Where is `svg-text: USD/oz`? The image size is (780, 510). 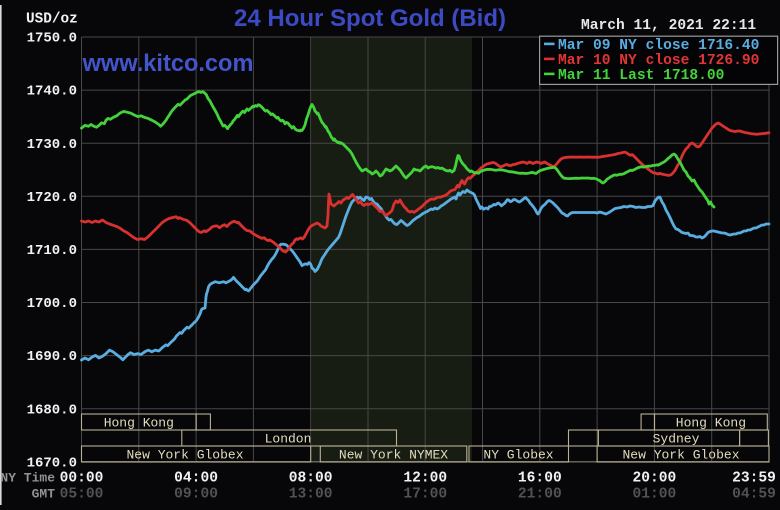
svg-text: USD/oz is located at coordinates (52, 19).